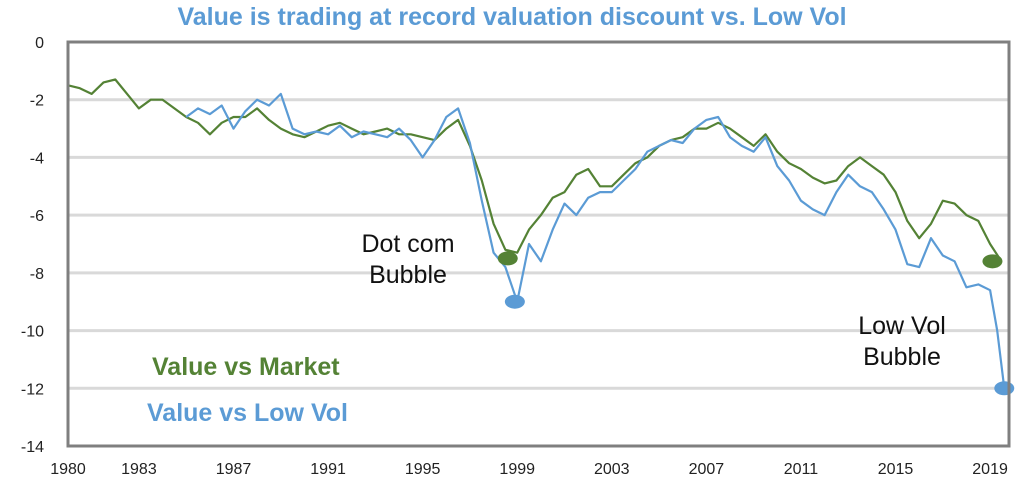  I want to click on x-tick-label: 1983, so click(139, 469).